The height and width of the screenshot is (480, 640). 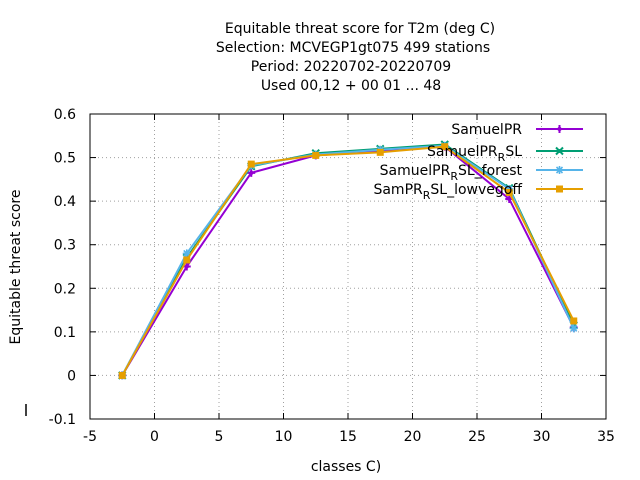 I want to click on title-line-2: Selection: MCVEGP1gt075 499 stations, so click(x=353, y=48).